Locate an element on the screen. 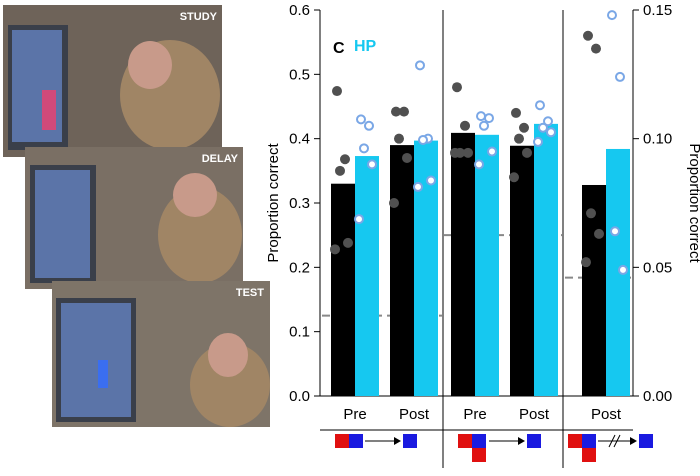 The image size is (700, 476). legend-entry: HP is located at coordinates (365, 46).